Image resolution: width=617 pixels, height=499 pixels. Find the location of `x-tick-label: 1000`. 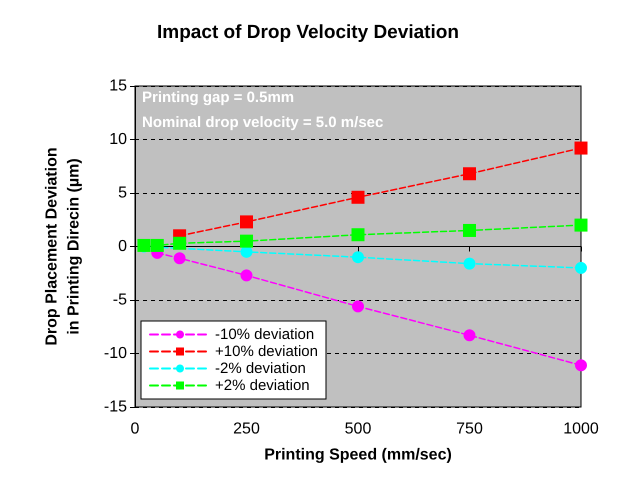

x-tick-label: 1000 is located at coordinates (581, 429).